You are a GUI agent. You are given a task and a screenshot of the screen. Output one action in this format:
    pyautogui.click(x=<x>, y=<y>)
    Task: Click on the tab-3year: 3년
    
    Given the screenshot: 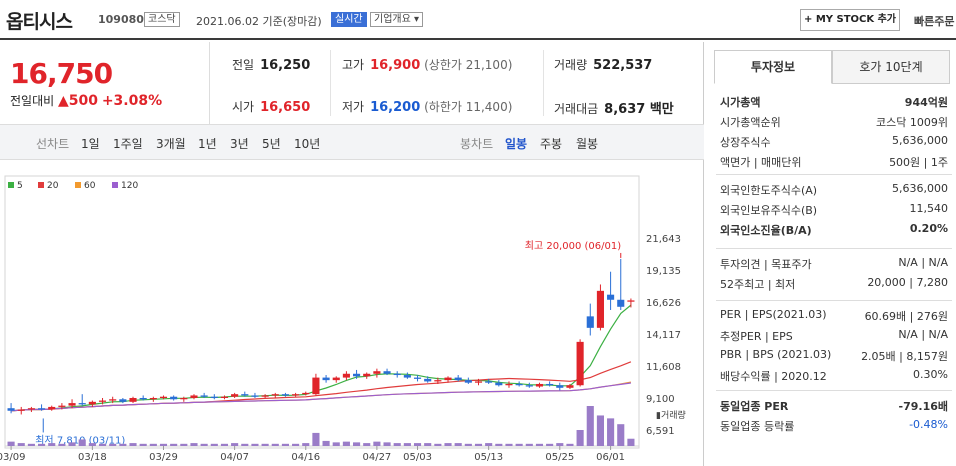 What is the action you would take?
    pyautogui.click(x=239, y=144)
    